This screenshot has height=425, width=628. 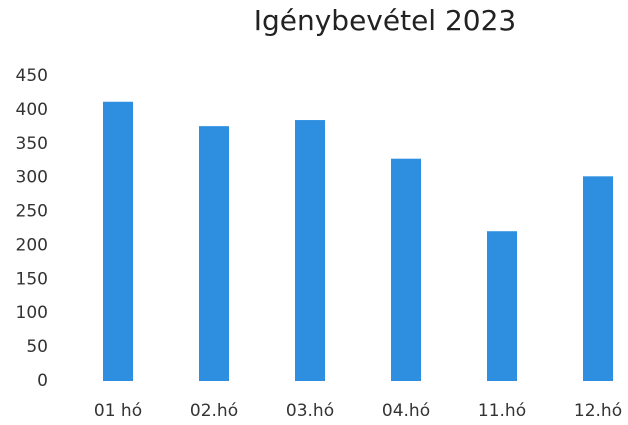 I want to click on x-tick-label: 11.hó, so click(x=502, y=411).